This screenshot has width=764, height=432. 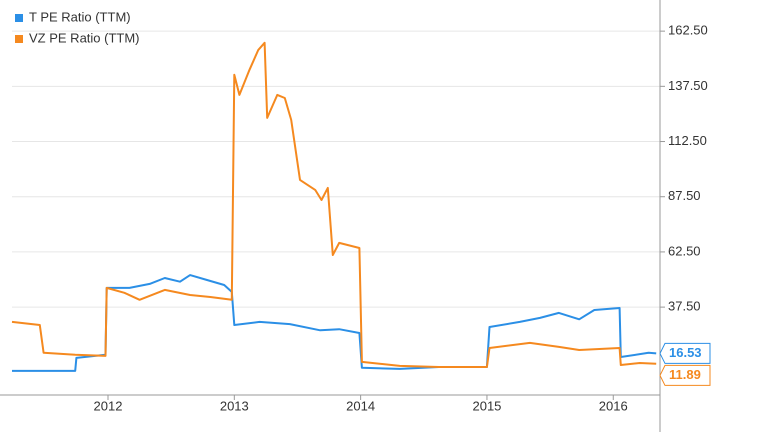 I want to click on y-tick-label: 112.50, so click(x=687, y=140).